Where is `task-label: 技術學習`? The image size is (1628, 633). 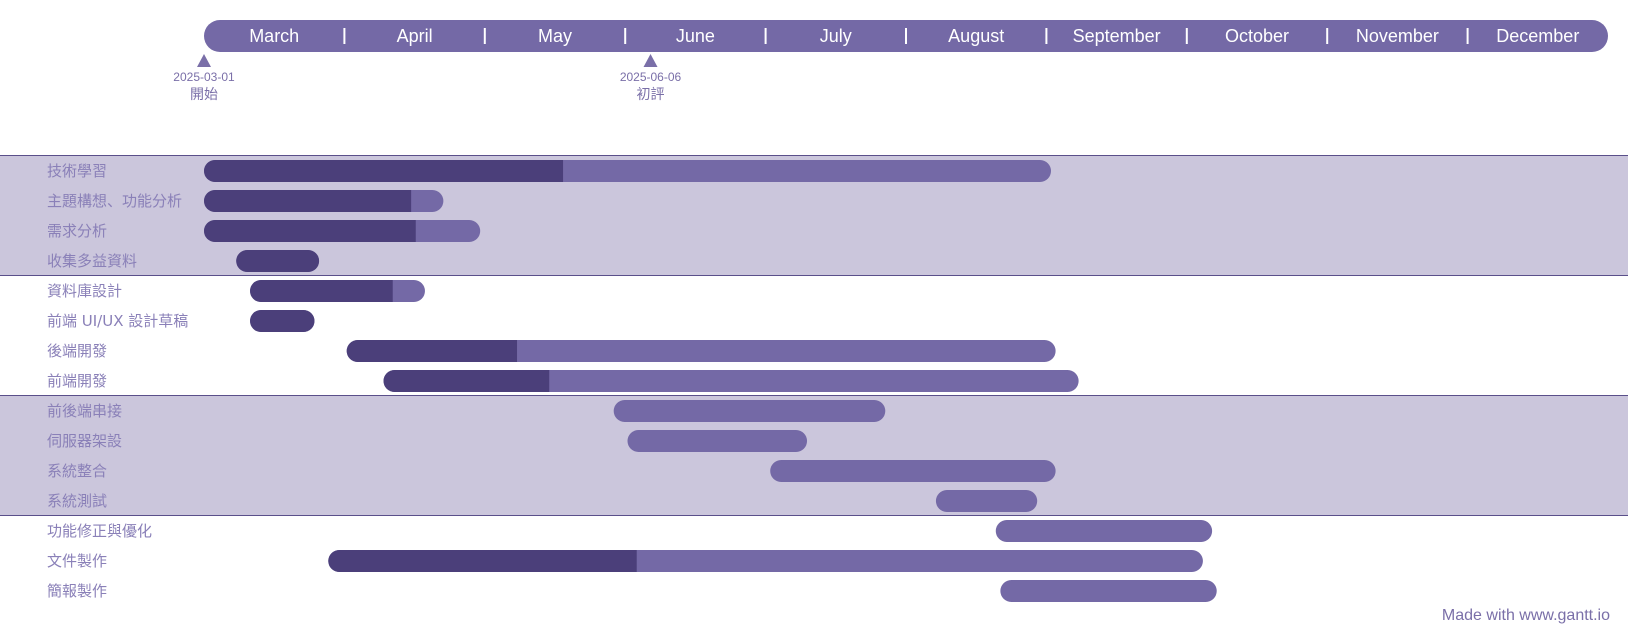
task-label: 技術學習 is located at coordinates (77, 171).